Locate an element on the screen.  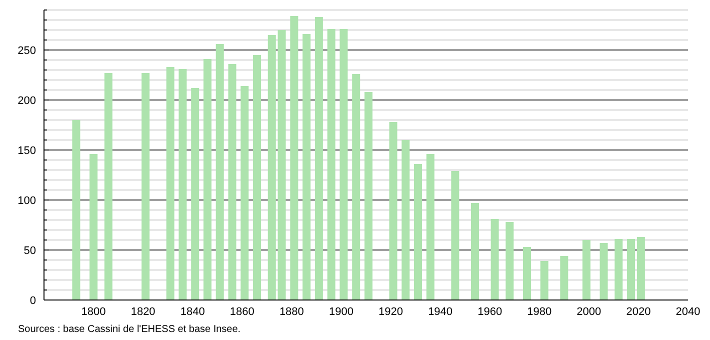
y-tick-label: 100 is located at coordinates (27, 200).